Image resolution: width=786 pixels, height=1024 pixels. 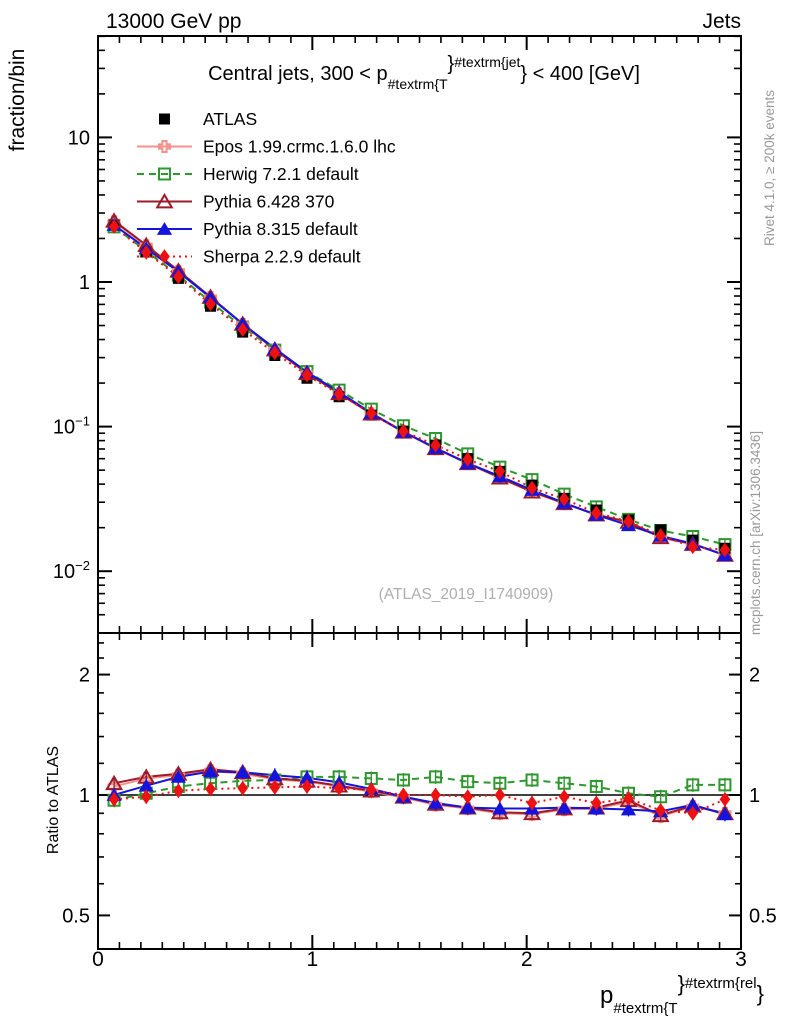 I want to click on x-axis-label: p#textrm{T}#textrm{rel}, so click(x=682, y=994).